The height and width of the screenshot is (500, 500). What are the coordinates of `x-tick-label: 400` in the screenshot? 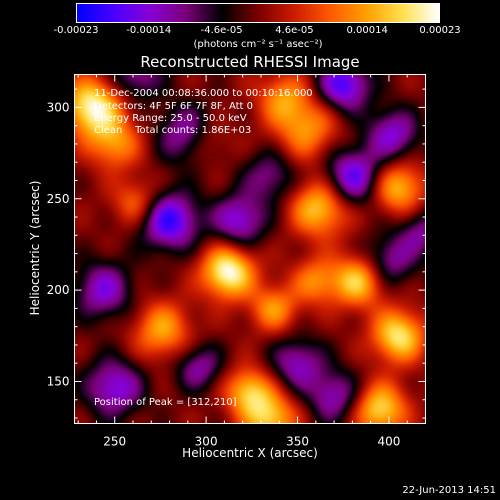 It's located at (388, 442).